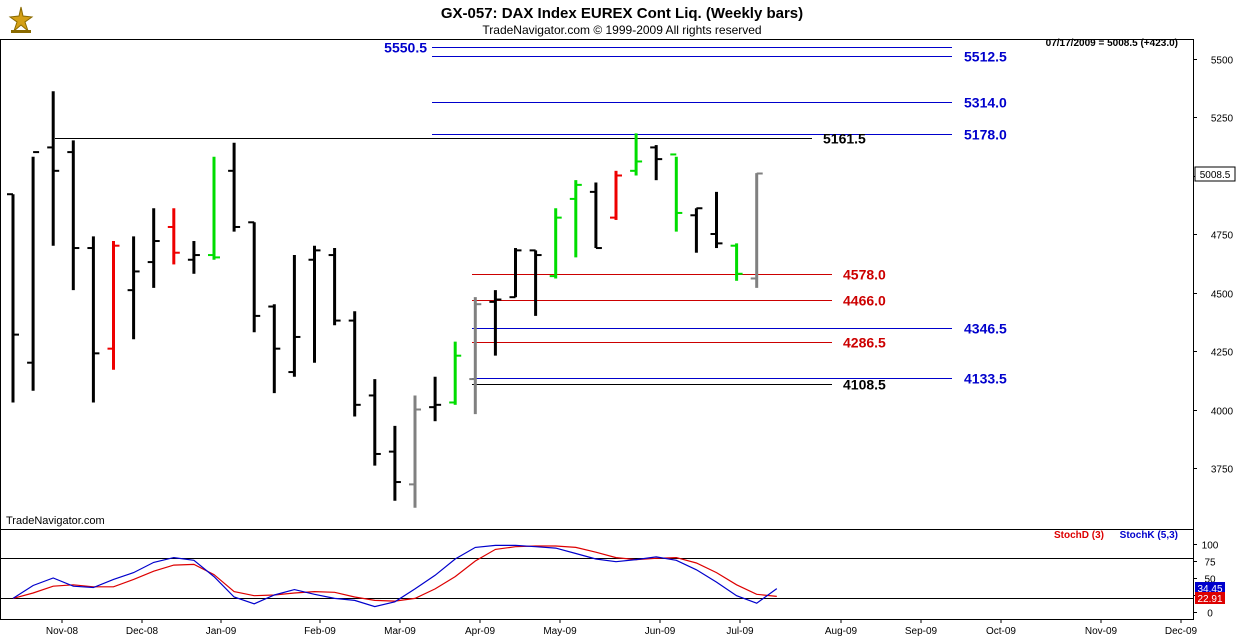 This screenshot has width=1245, height=640. What do you see at coordinates (740, 631) in the screenshot?
I see `date-tick-label: Jul-09` at bounding box center [740, 631].